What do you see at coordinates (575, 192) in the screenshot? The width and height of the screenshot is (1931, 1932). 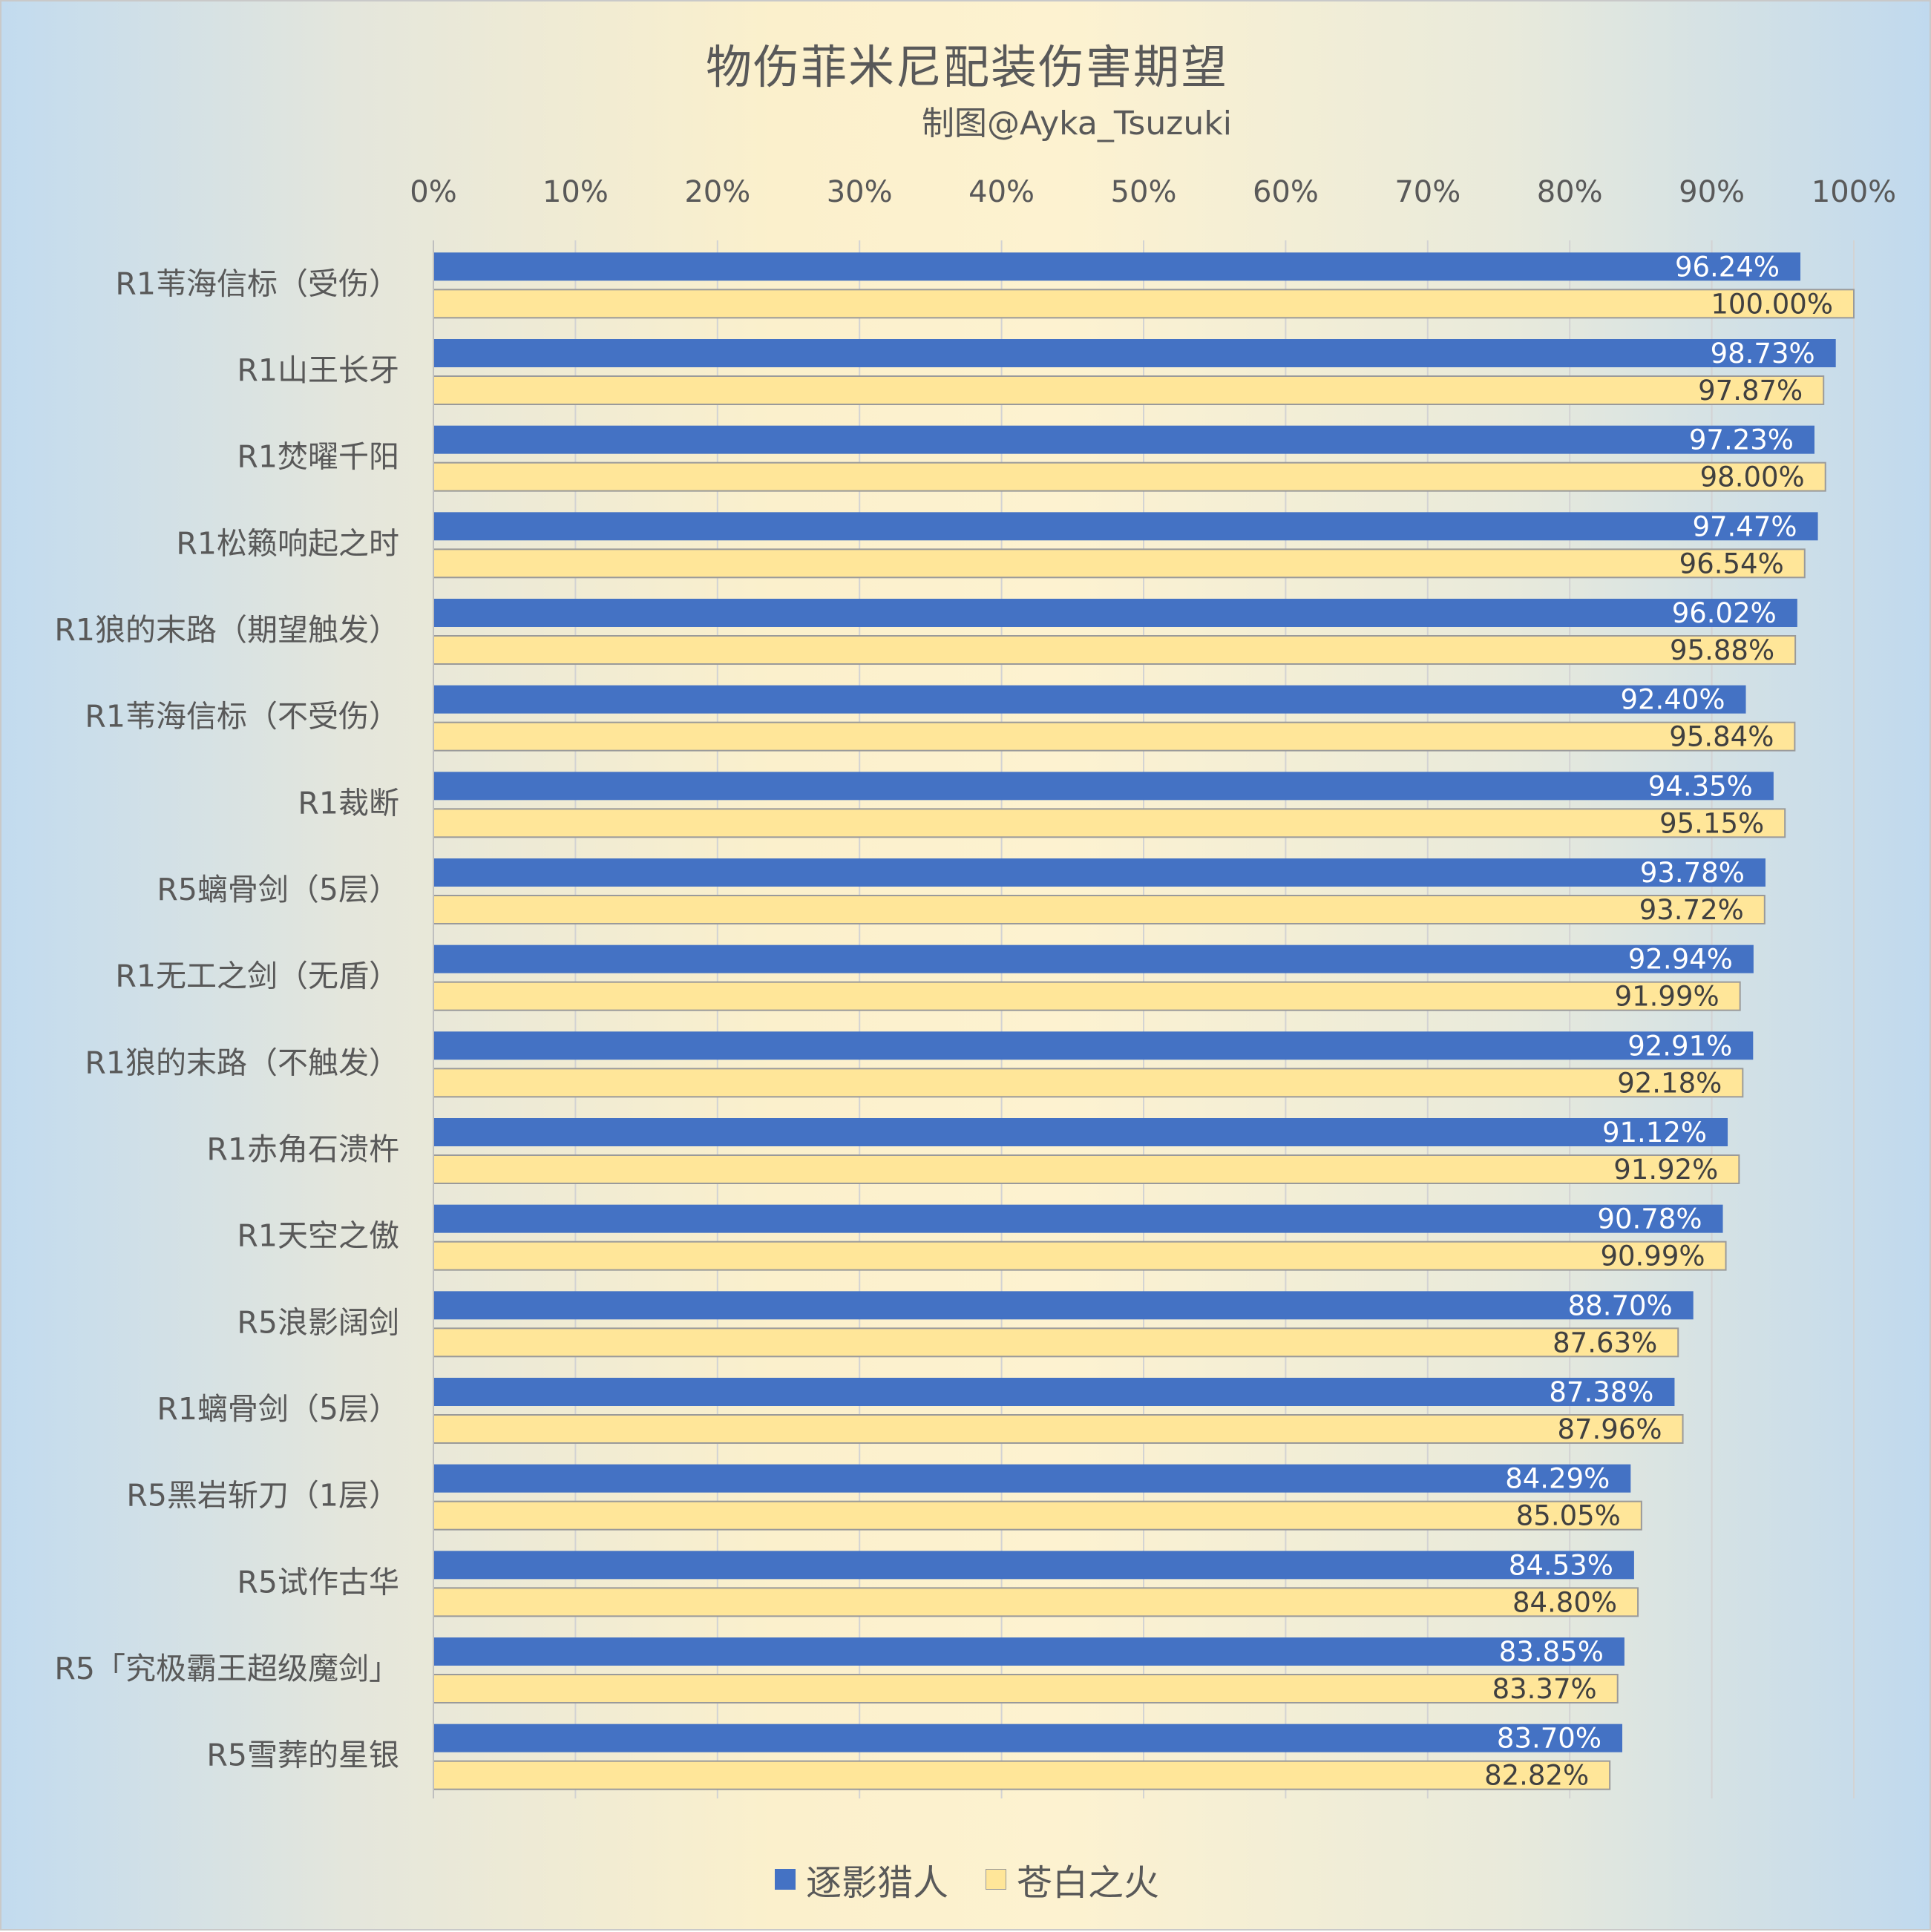 I see `x-tick-label: 10%` at bounding box center [575, 192].